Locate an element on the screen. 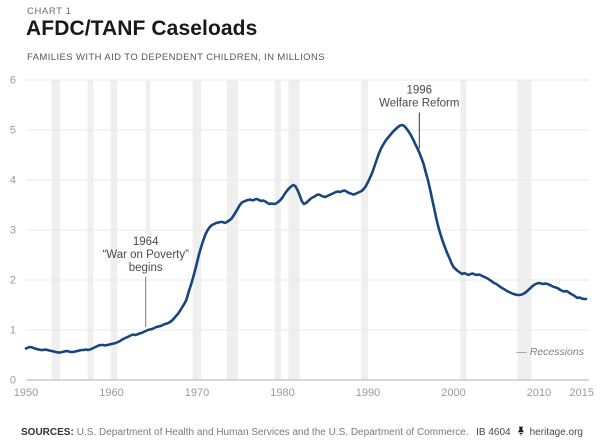 Image resolution: width=600 pixels, height=447 pixels. page-title: AFDC/TANF Caseloads is located at coordinates (142, 28).